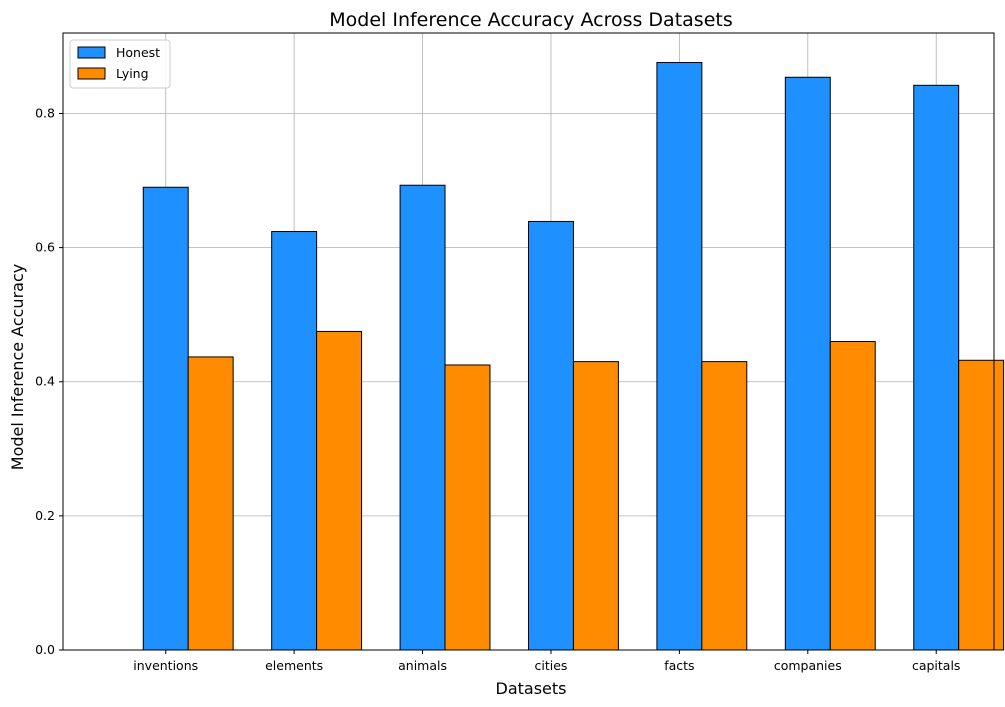 This screenshot has height=707, width=1005. What do you see at coordinates (530, 20) in the screenshot?
I see `chart-title: Model Inference Accuracy Across Datasets` at bounding box center [530, 20].